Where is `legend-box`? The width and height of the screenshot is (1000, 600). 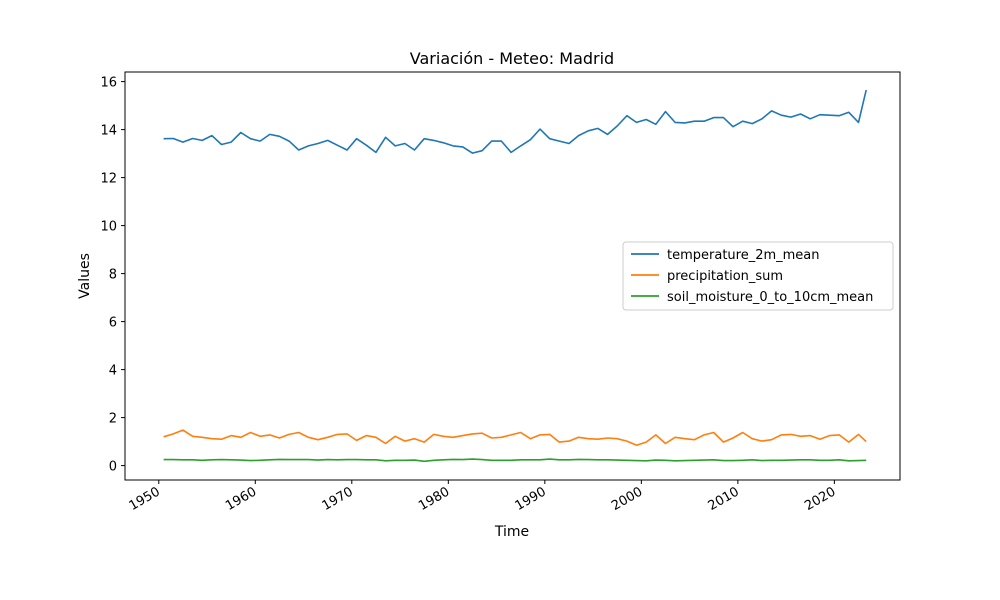
legend-box is located at coordinates (758, 276).